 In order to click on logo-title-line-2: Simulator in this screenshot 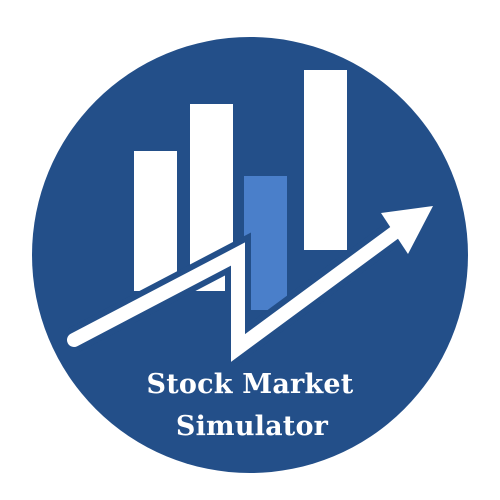, I will do `click(252, 426)`.